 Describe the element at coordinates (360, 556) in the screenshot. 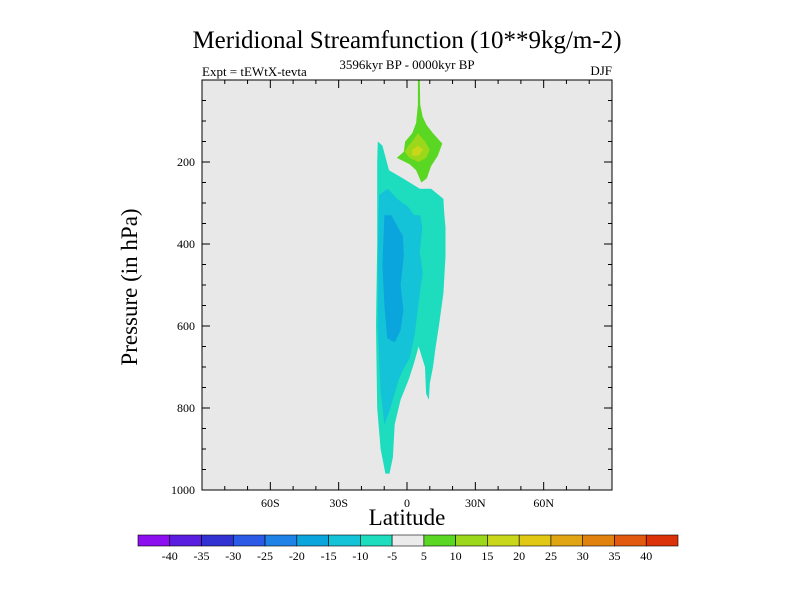

I see `colorbar-label: -10` at that location.